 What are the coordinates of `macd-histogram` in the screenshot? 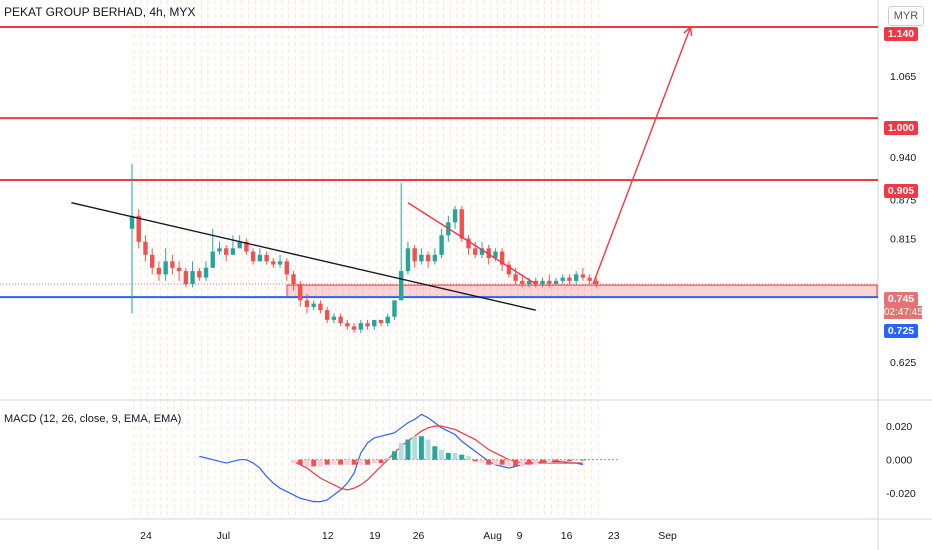 It's located at (438, 451).